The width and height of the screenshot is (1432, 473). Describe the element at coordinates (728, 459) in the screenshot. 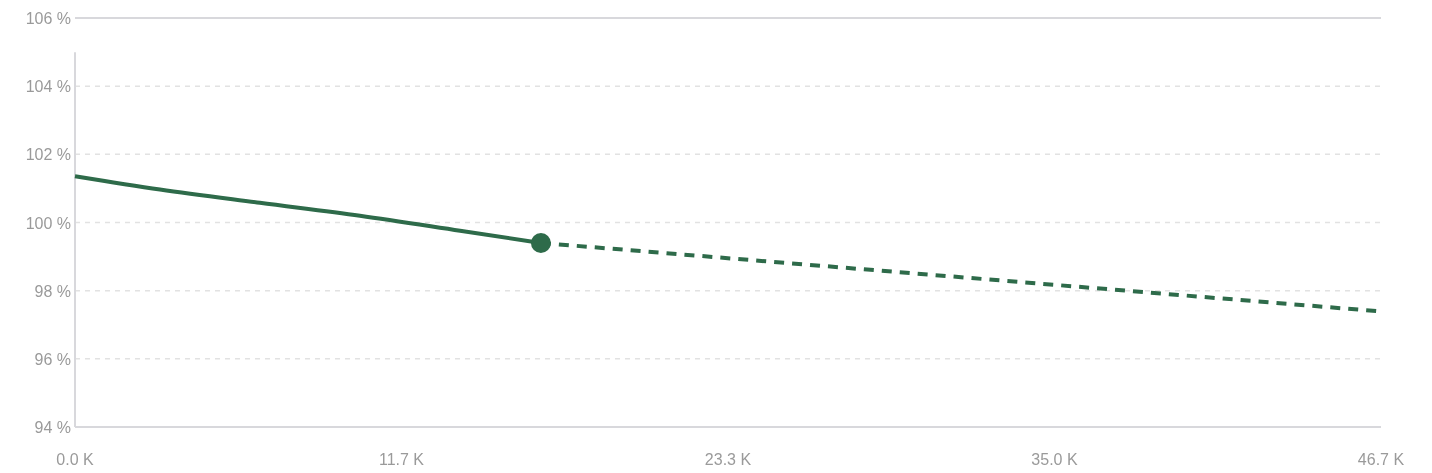

I see `x-tick-label: 23.3 K` at that location.